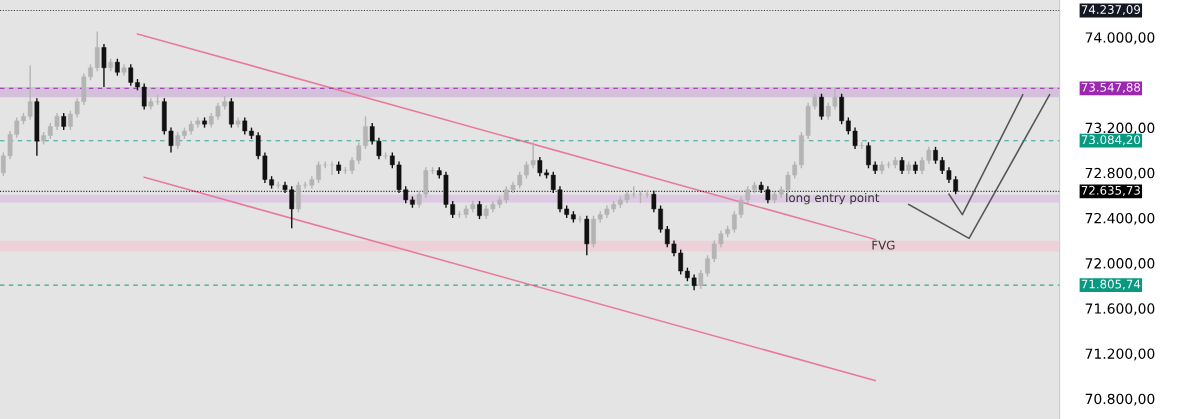  Describe the element at coordinates (1120, 128) in the screenshot. I see `y-tick-label: 73.200,00` at that location.